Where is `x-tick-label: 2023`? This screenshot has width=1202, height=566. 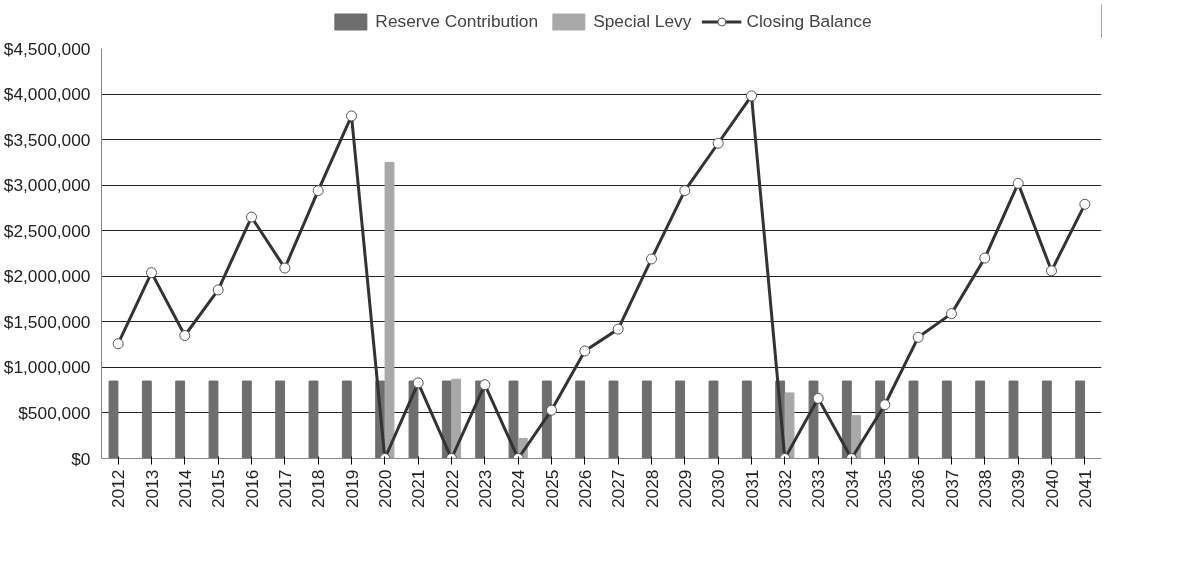 x-tick-label: 2023 is located at coordinates (484, 489).